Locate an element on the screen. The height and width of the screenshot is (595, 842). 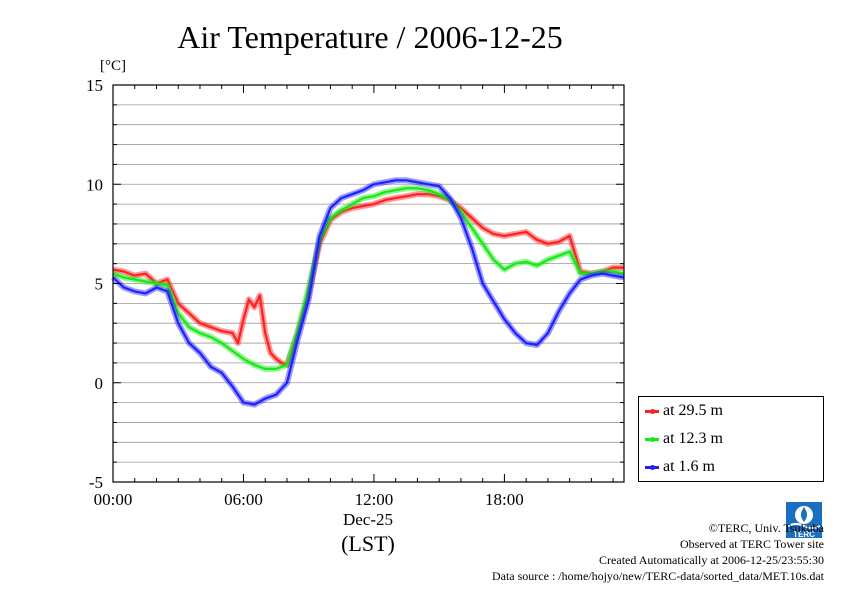
y-tick-label: -5 is located at coordinates (96, 482).